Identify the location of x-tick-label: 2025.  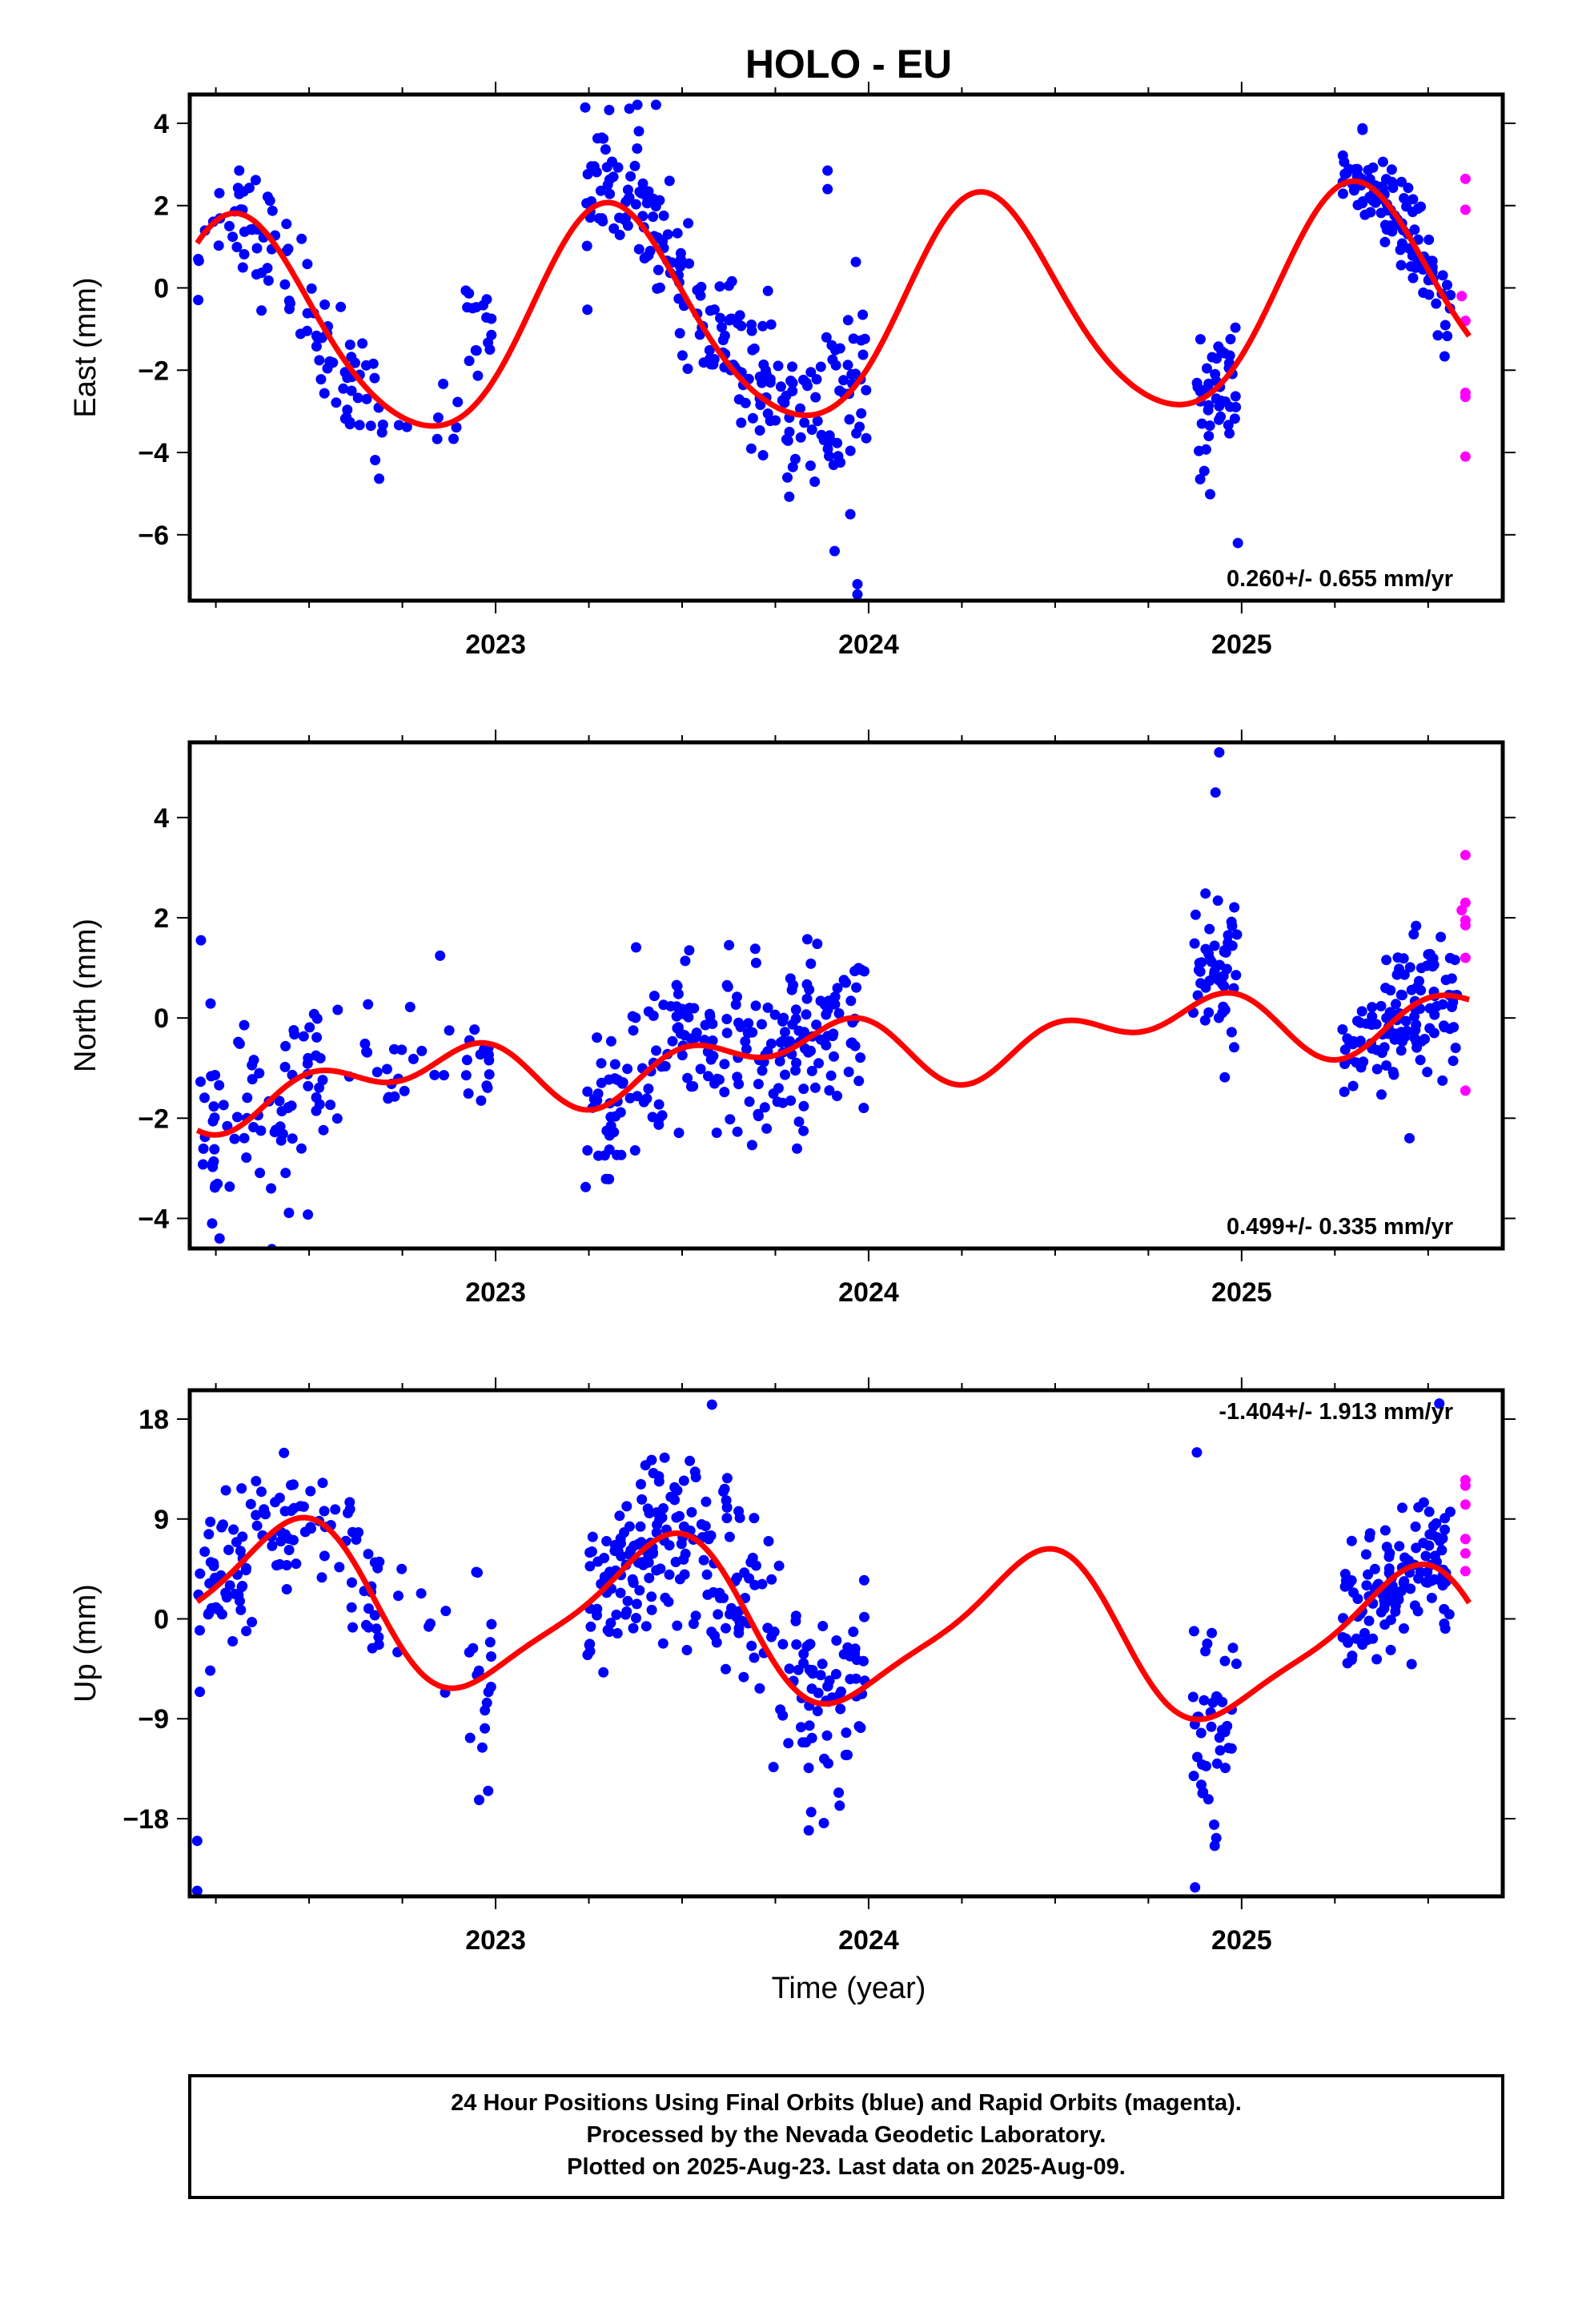
(1242, 644).